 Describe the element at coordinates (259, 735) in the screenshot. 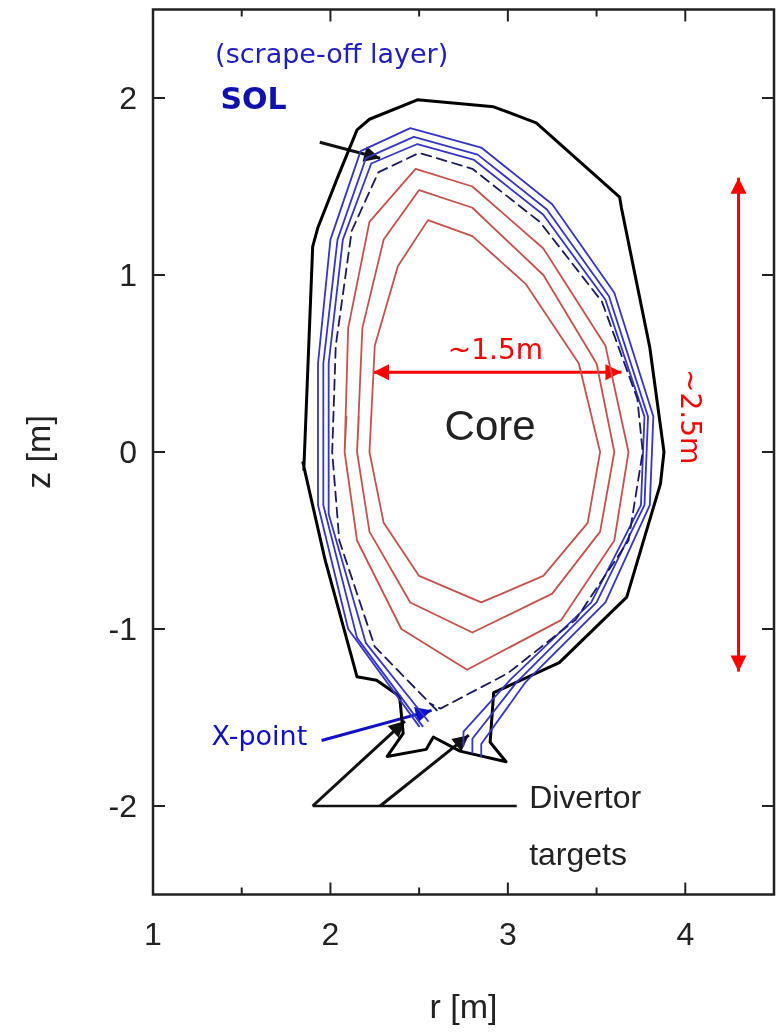

I see `annotation: X-point` at that location.